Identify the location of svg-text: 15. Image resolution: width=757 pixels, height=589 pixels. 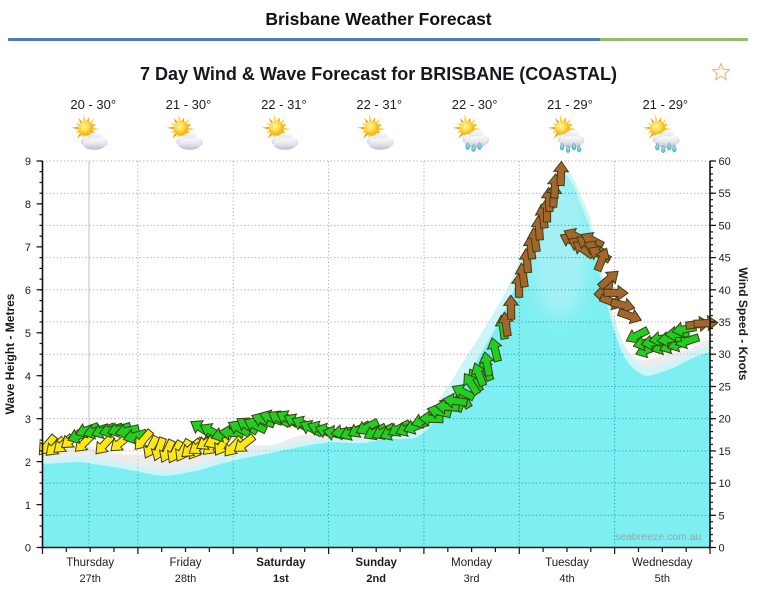
(725, 452).